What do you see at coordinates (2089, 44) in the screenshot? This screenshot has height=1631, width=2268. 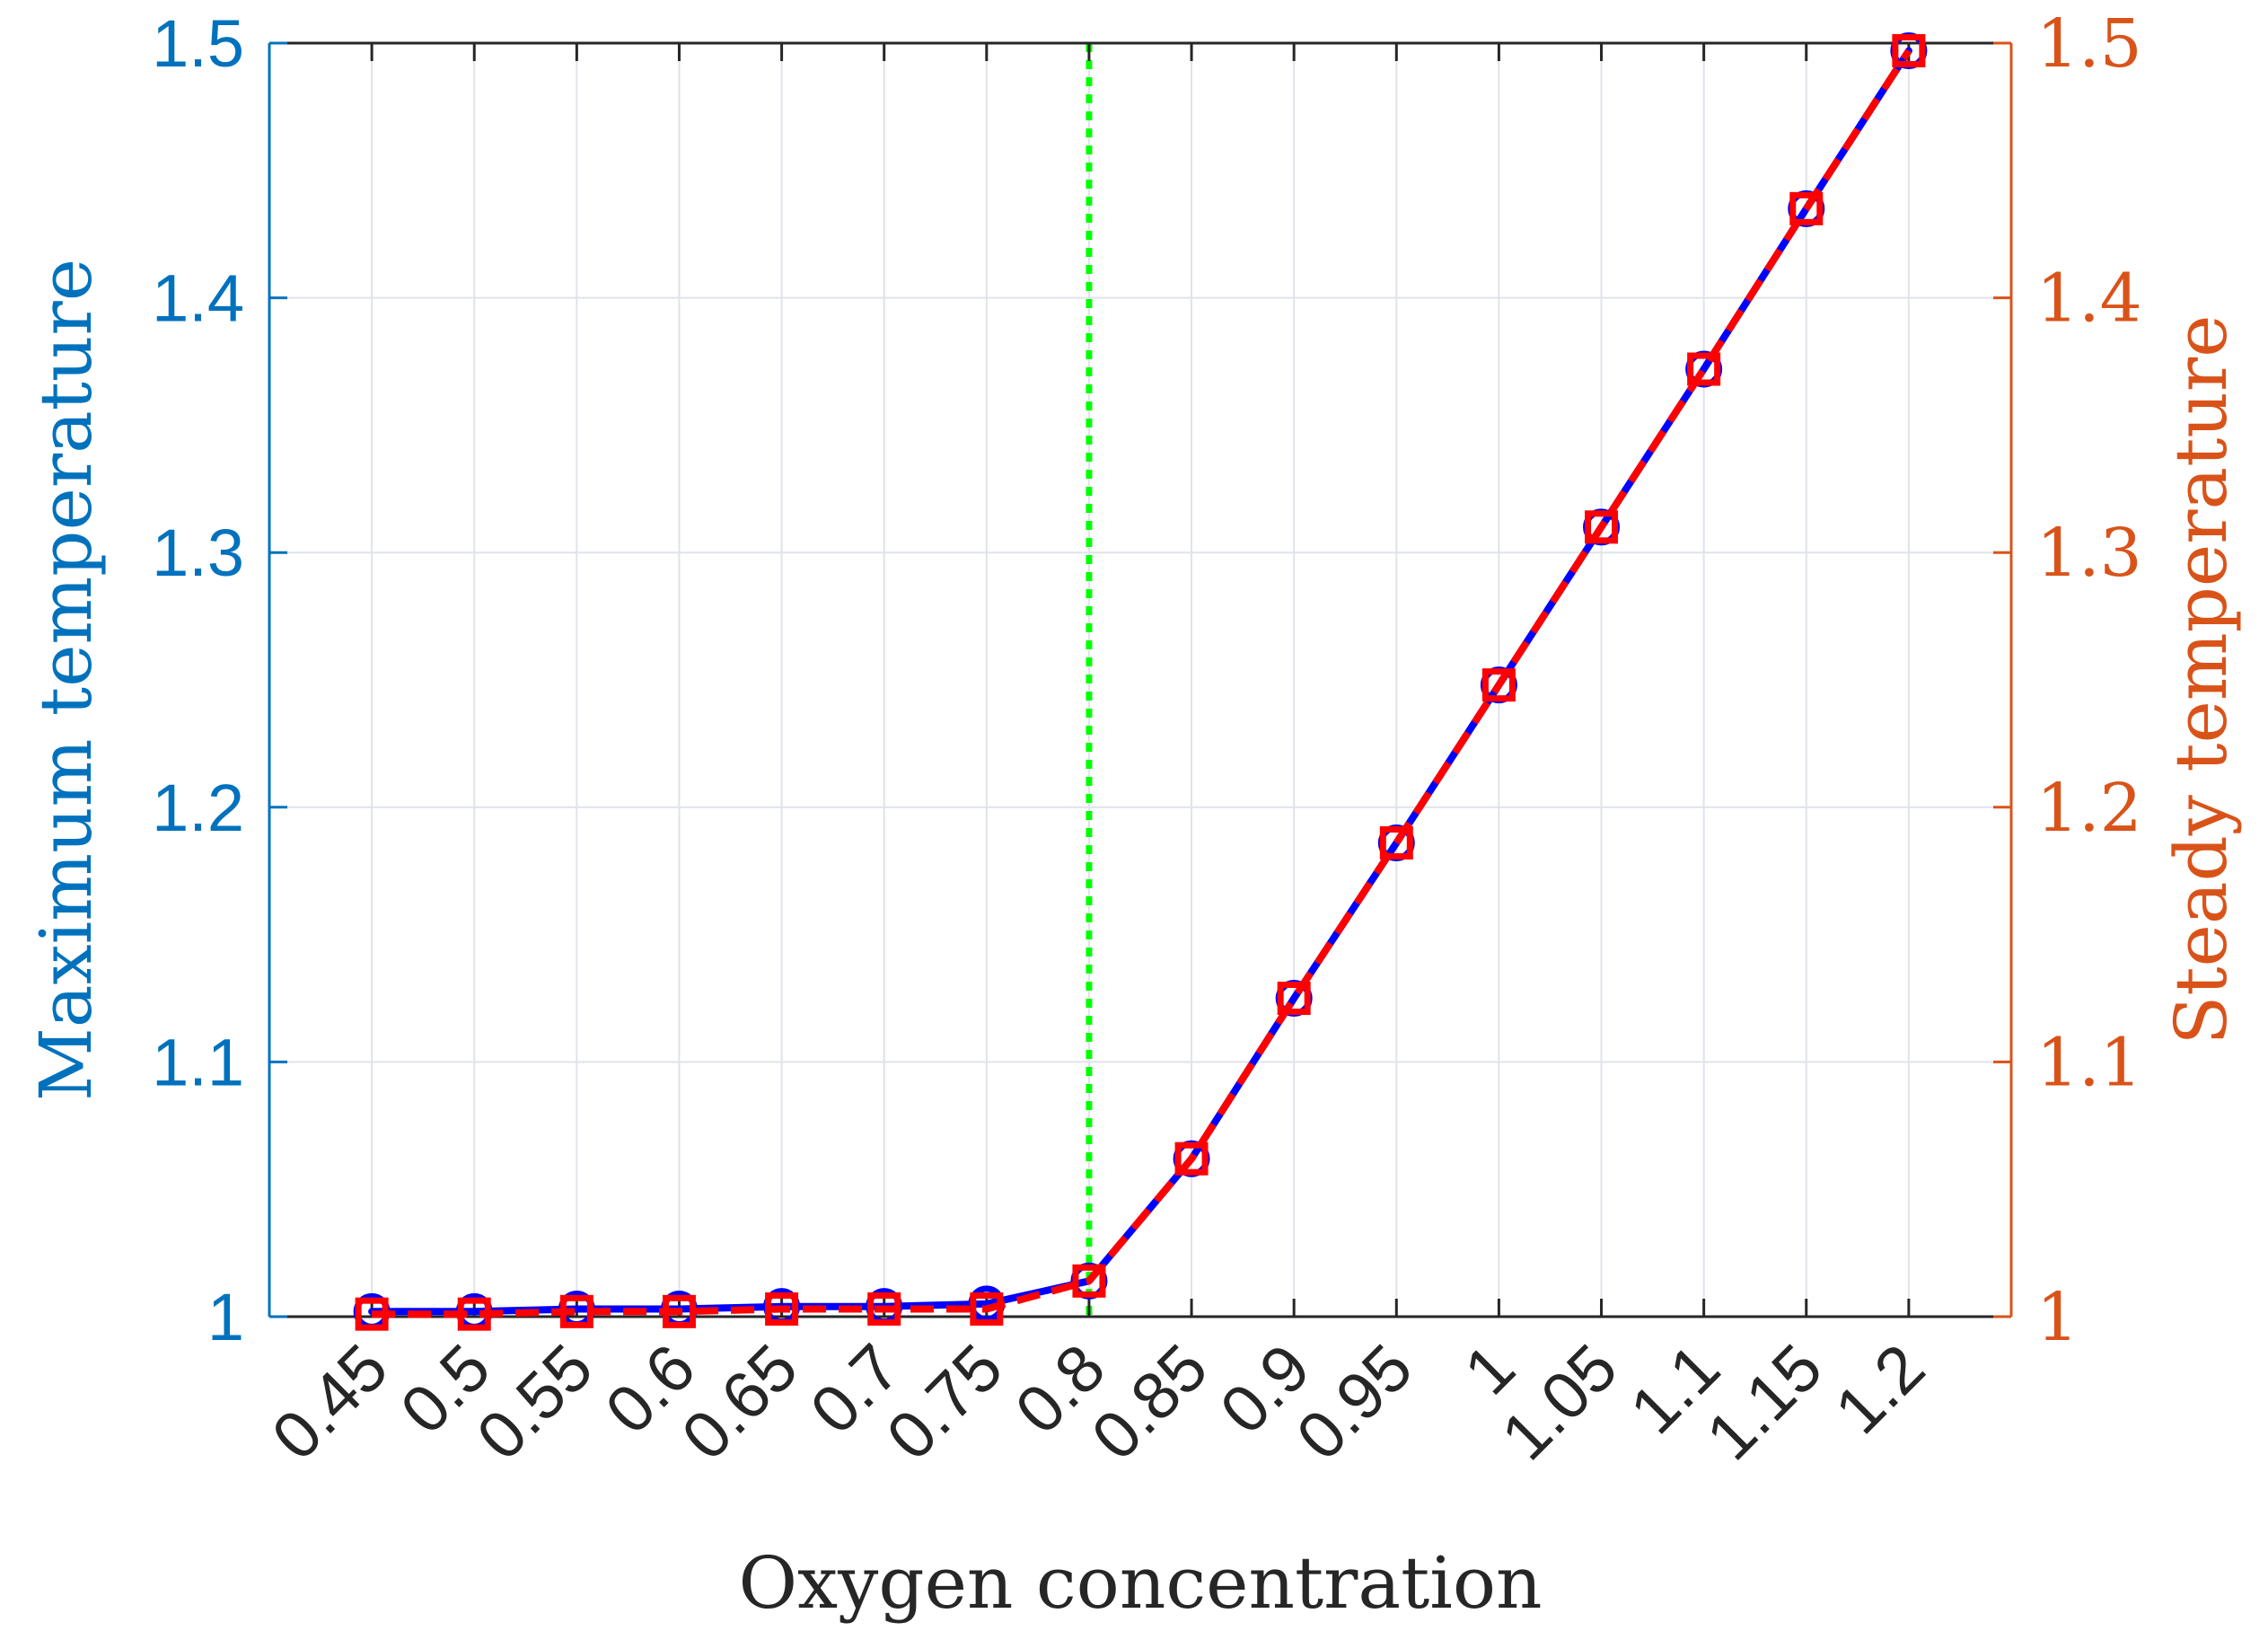 I see `right-y-tick-label-5: 1.5` at bounding box center [2089, 44].